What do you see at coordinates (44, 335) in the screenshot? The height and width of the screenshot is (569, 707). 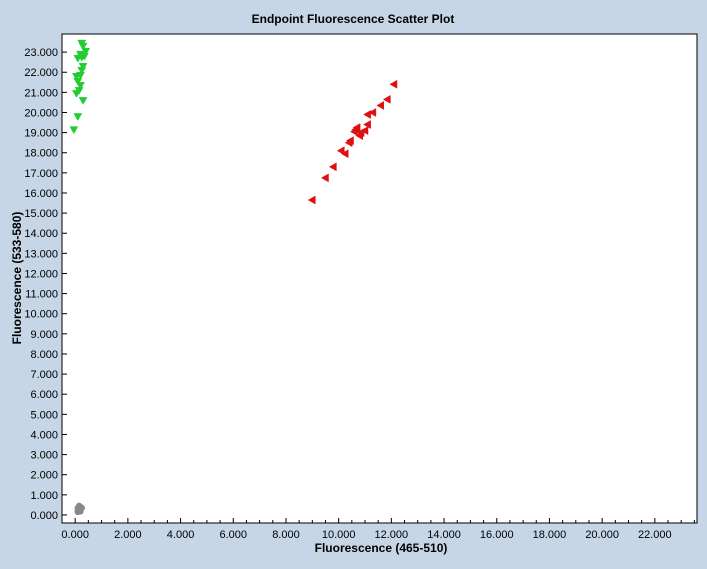 I see `y-tick-label: 9.000` at bounding box center [44, 335].